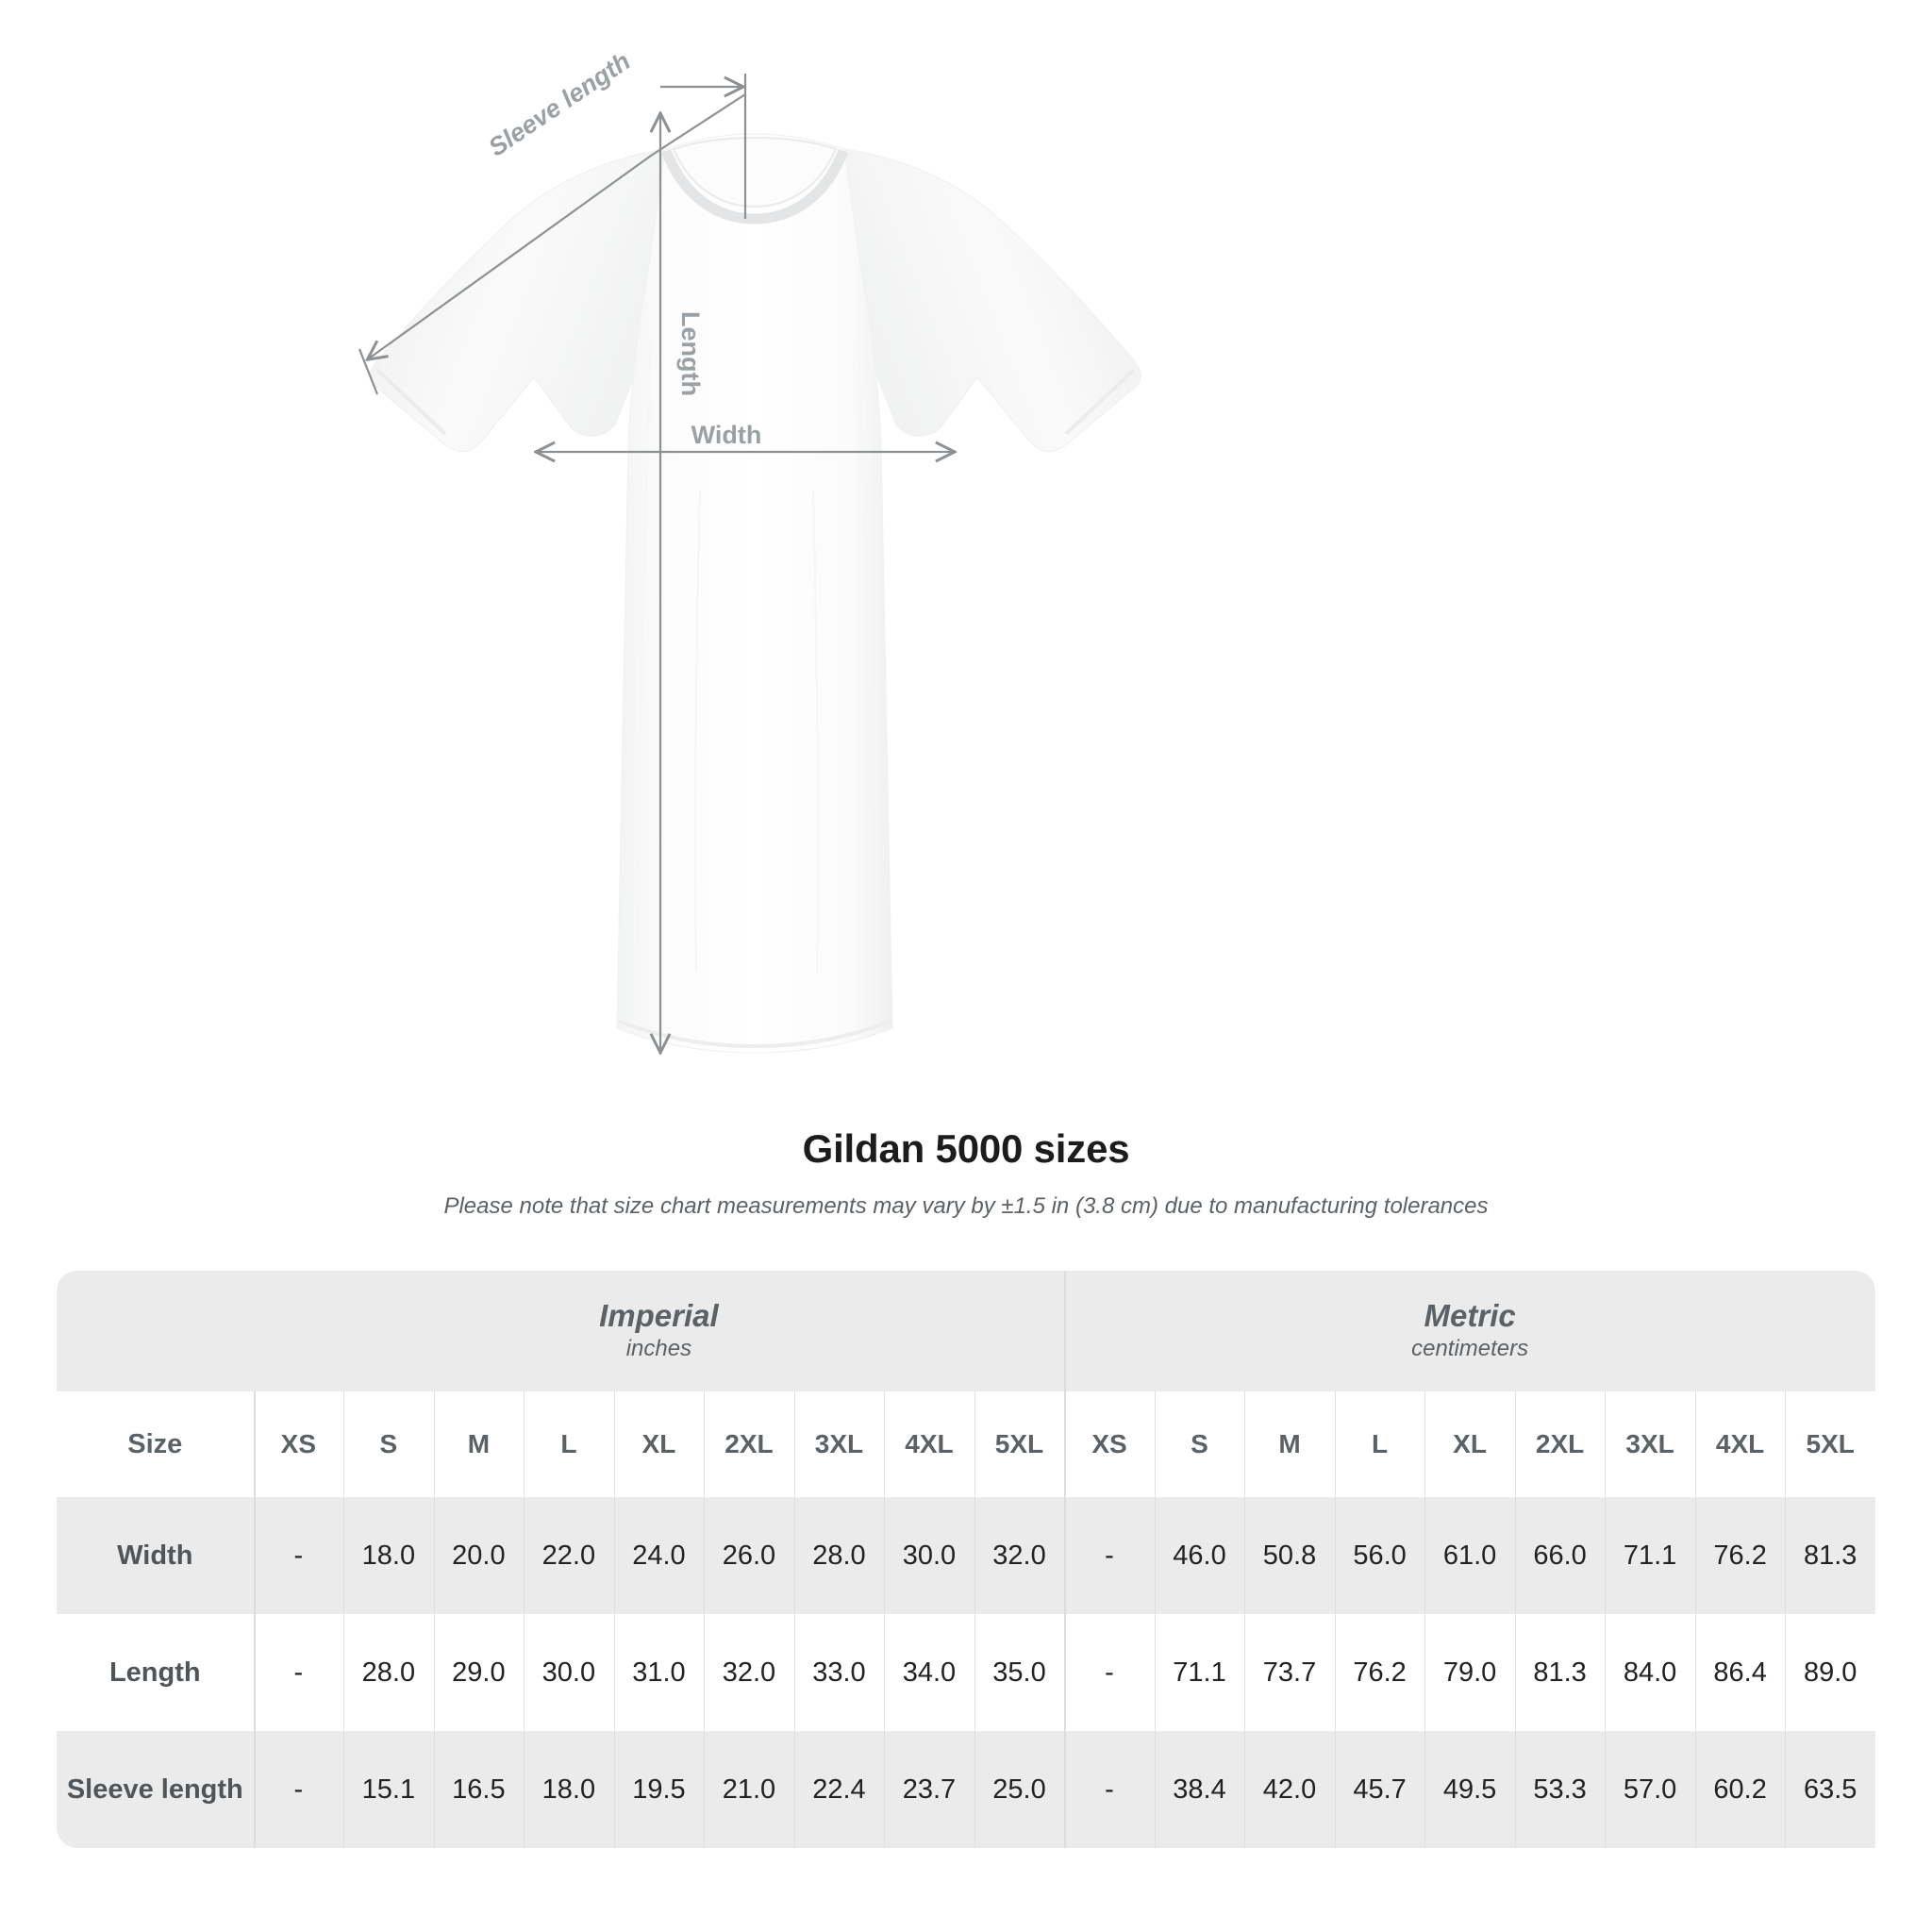 This screenshot has width=1932, height=1932. I want to click on right-sleeve, so click(992, 301).